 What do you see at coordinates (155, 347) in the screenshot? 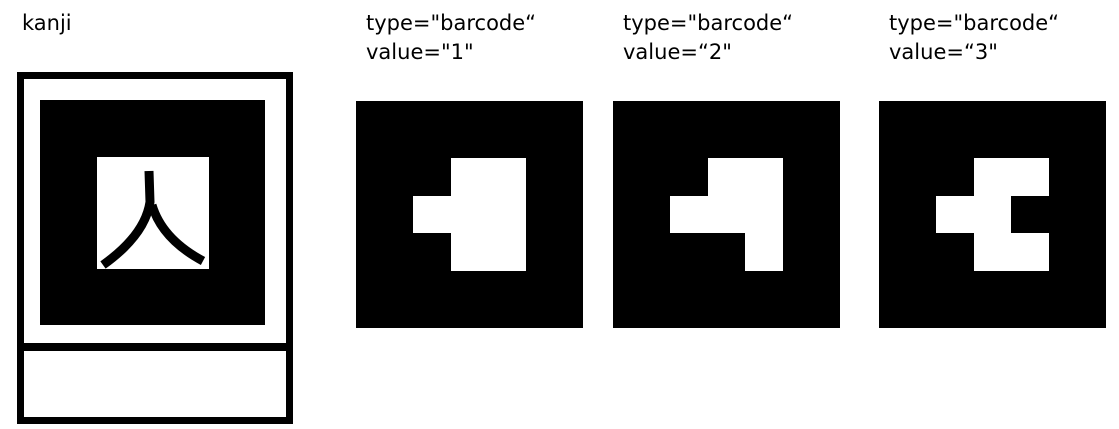
I see `kanji-marker-divider` at bounding box center [155, 347].